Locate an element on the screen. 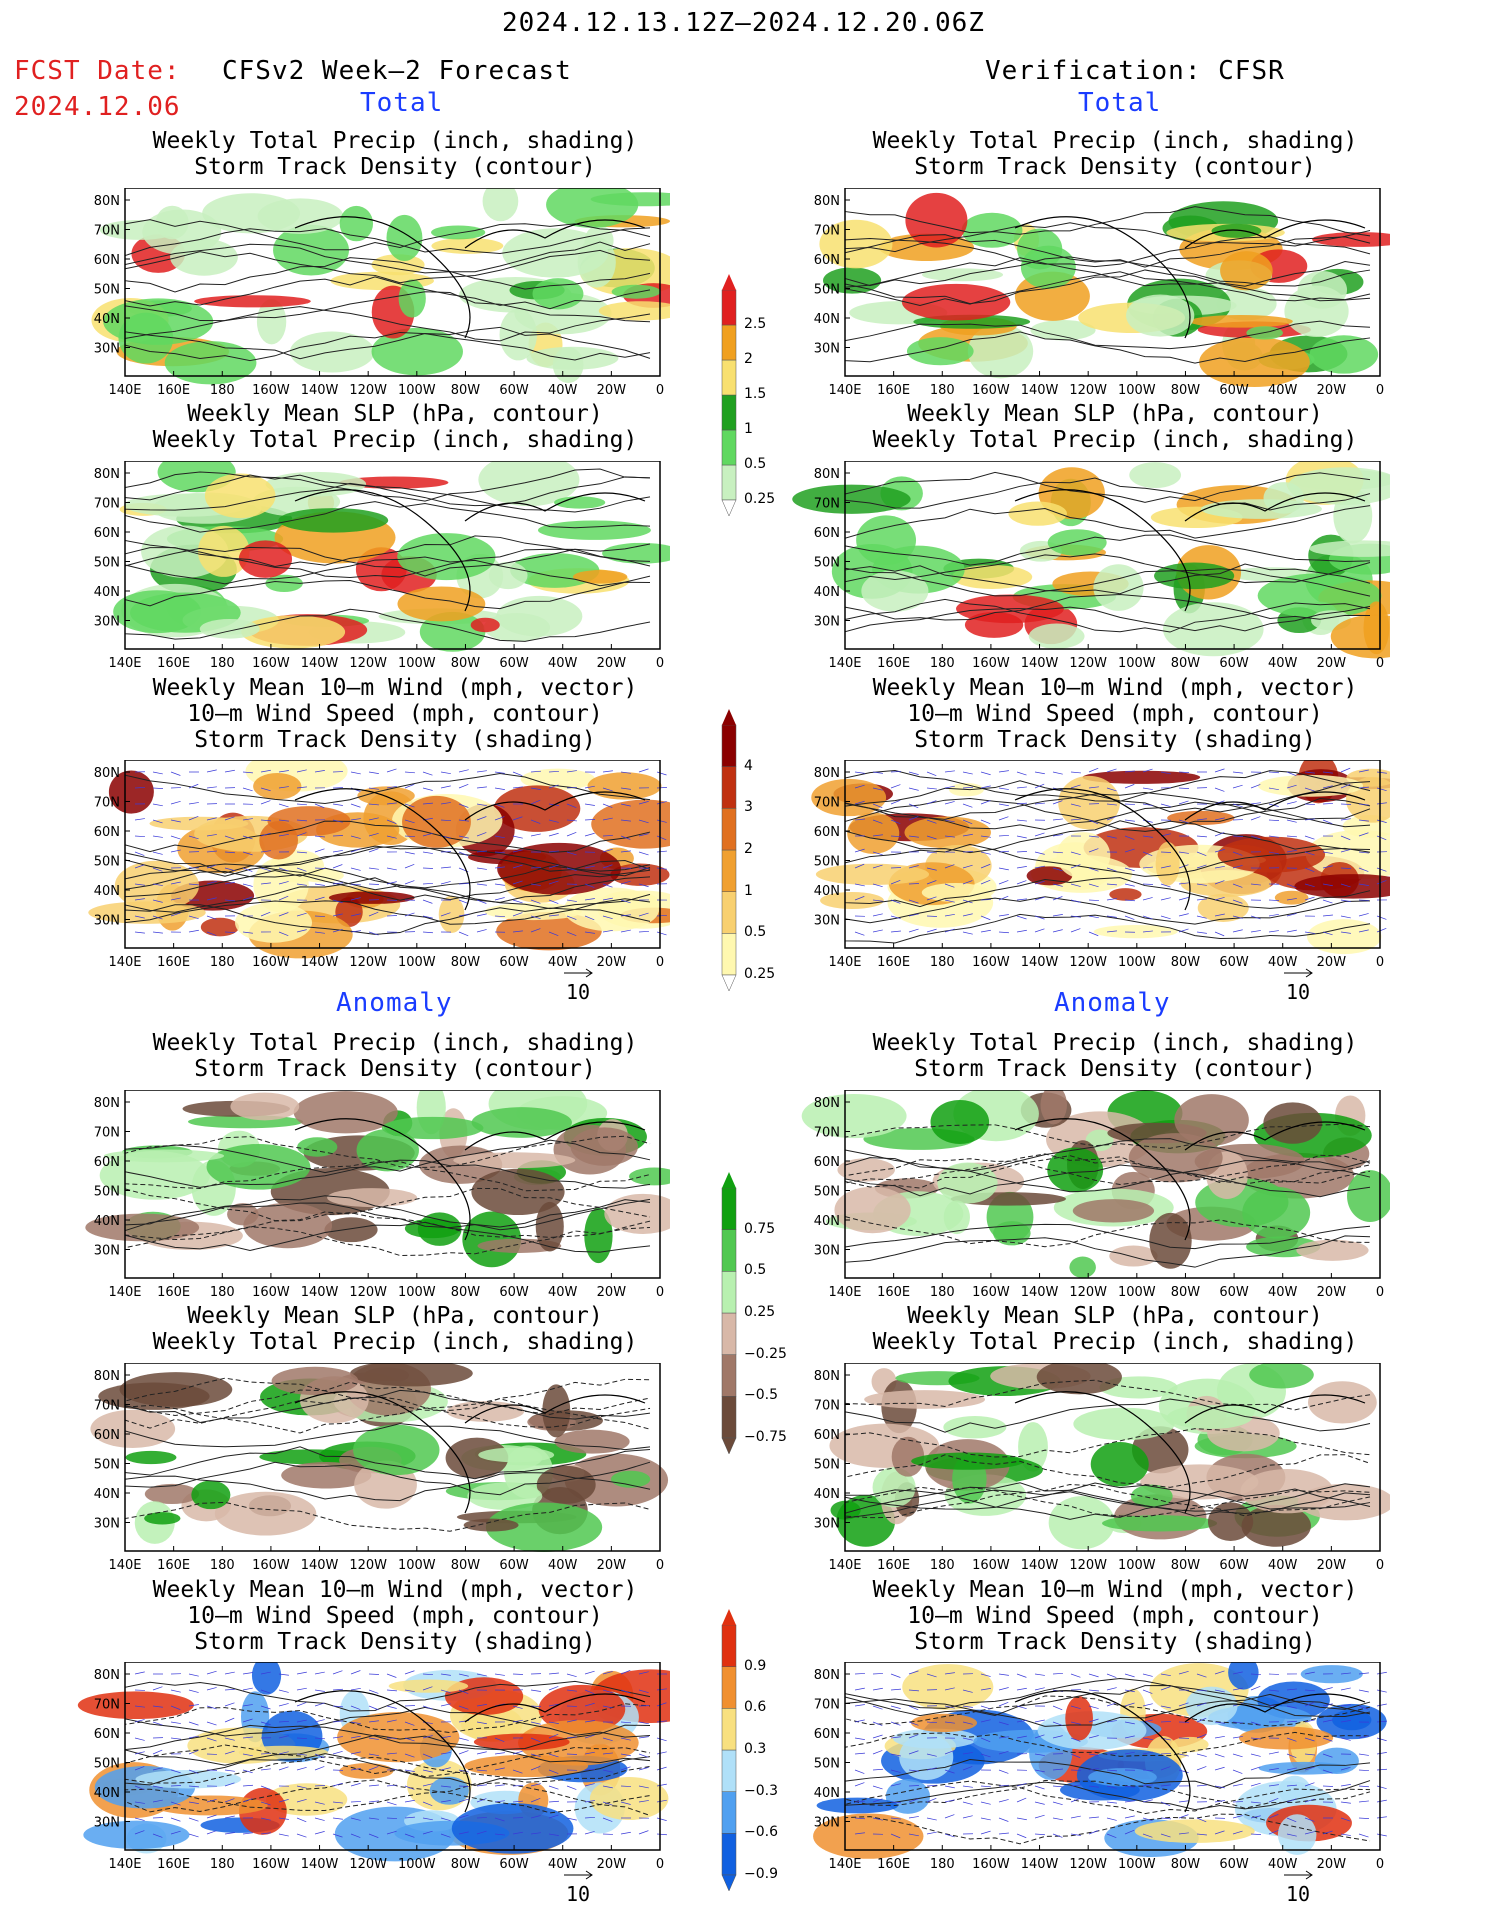 Image resolution: width=1487 pixels, height=1925 pixels. colorbar-label: 2 is located at coordinates (748, 359).